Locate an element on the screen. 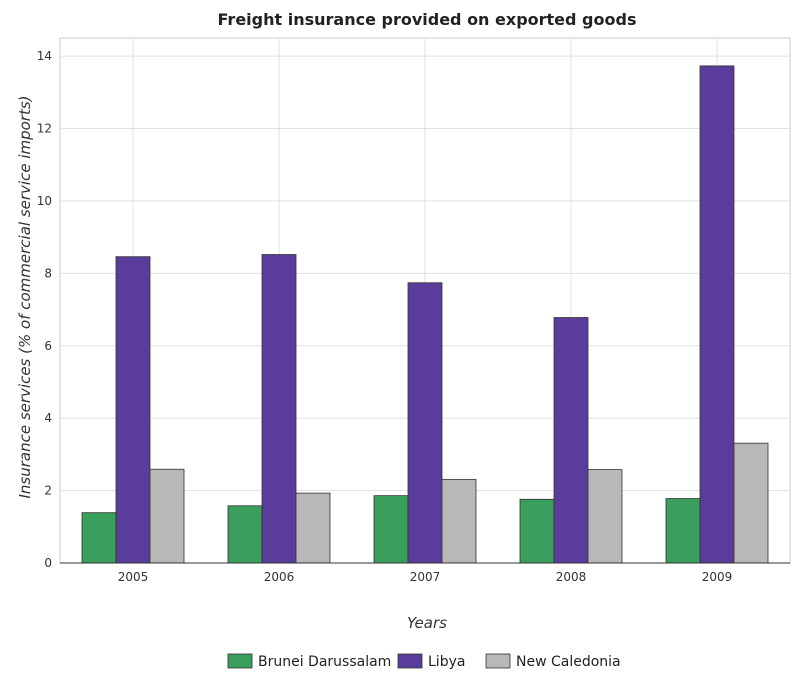  x-tick-label: 2008 is located at coordinates (571, 577).